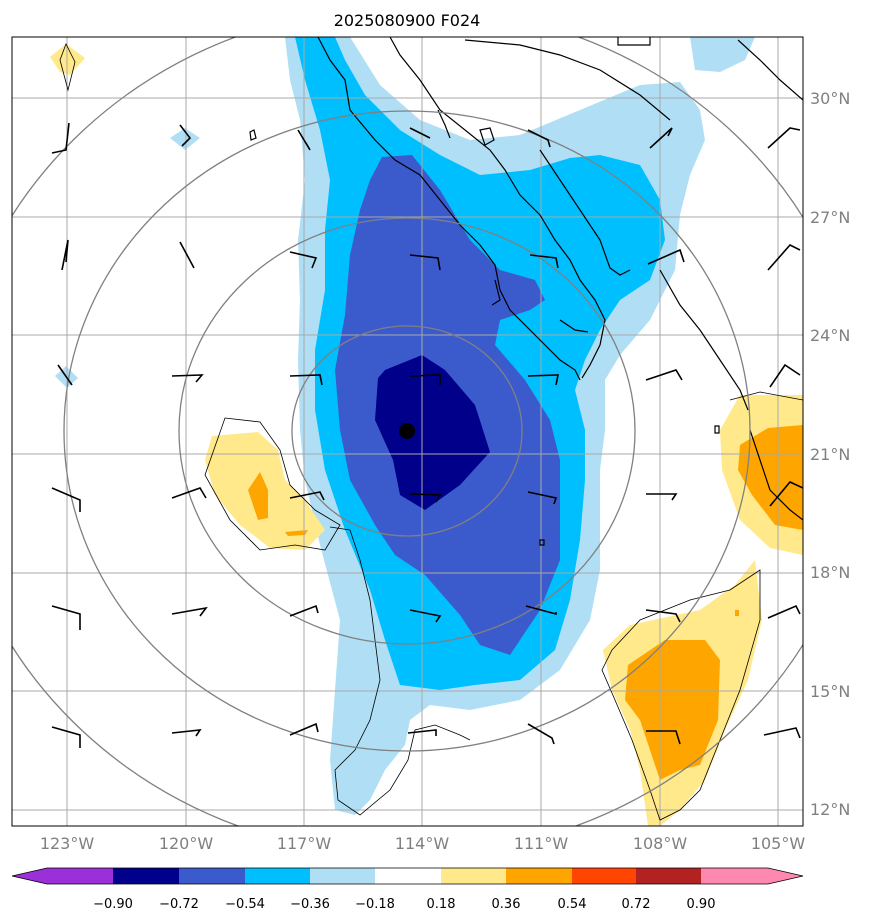  Describe the element at coordinates (737, 613) in the screenshot. I see `contour-pos036-speck` at that location.